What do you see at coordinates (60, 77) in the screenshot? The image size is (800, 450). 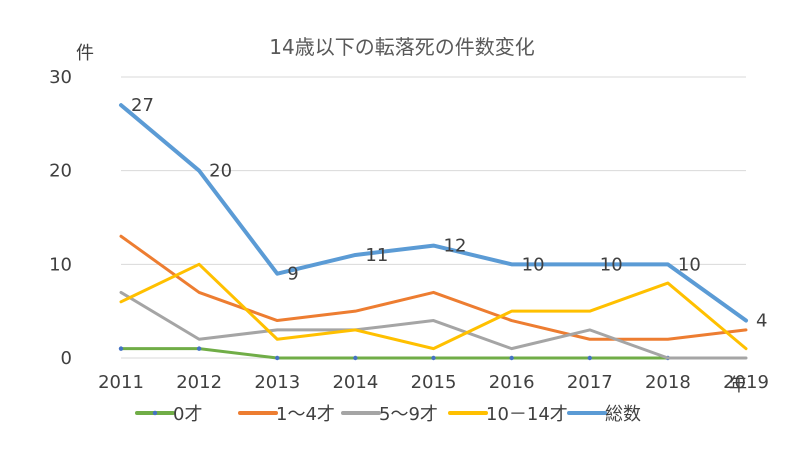 I see `y-tick-label-30: 30` at bounding box center [60, 77].